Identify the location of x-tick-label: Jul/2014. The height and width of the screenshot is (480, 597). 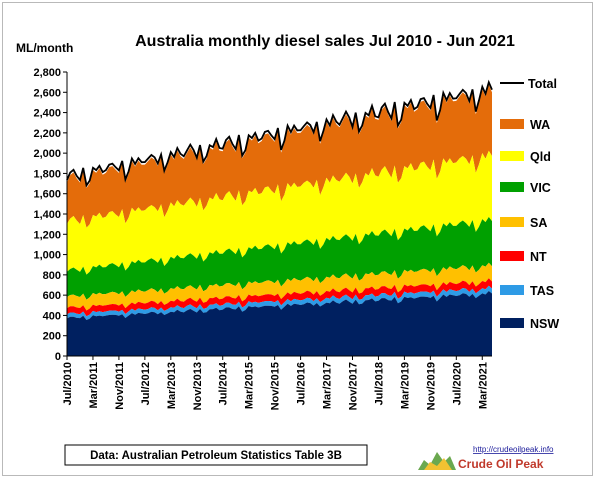
(224, 383).